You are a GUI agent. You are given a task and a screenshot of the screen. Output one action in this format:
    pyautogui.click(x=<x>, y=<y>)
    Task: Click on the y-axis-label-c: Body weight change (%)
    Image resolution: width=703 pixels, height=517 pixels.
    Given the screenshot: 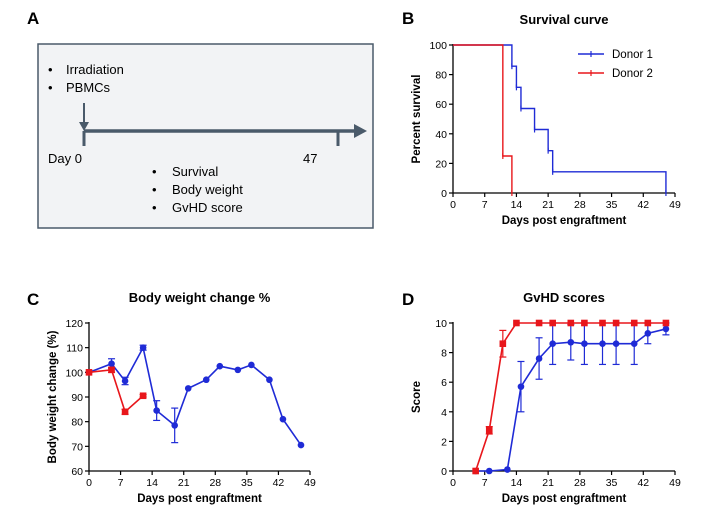 What is the action you would take?
    pyautogui.click(x=53, y=396)
    